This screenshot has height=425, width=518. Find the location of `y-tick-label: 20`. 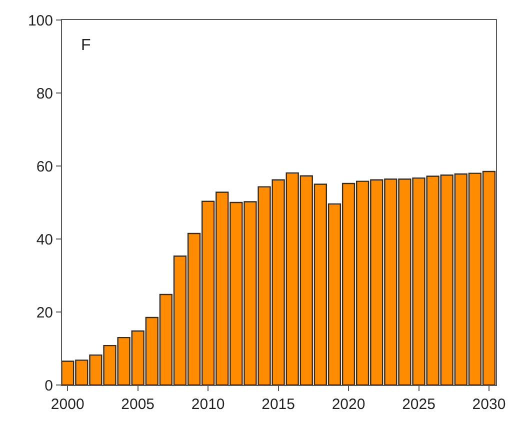

y-tick-label: 20 is located at coordinates (44, 313).